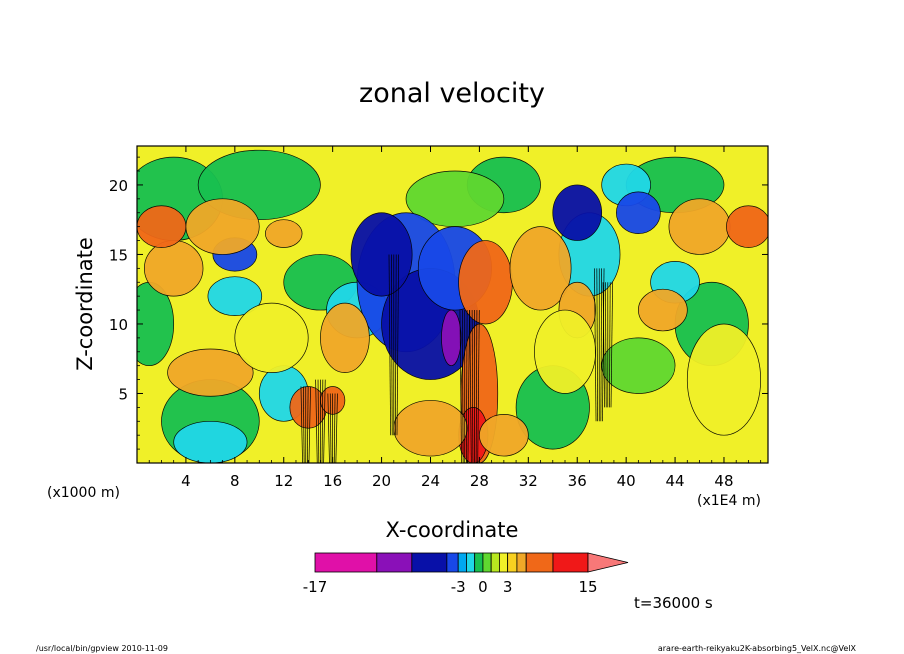  What do you see at coordinates (626, 481) in the screenshot?
I see `x-tick-label: 40` at bounding box center [626, 481].